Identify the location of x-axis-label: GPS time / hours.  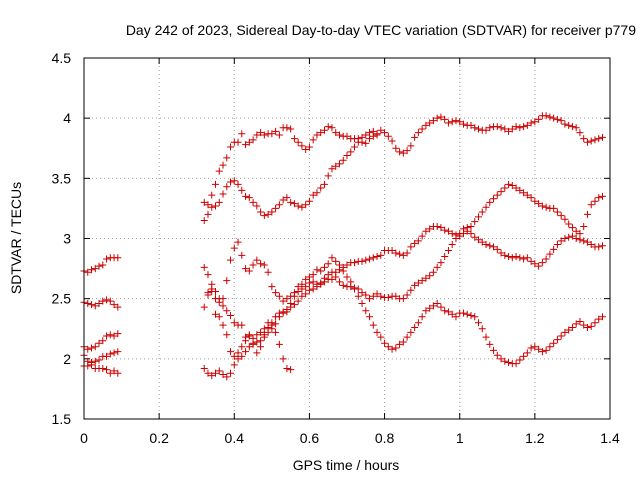
(346, 465).